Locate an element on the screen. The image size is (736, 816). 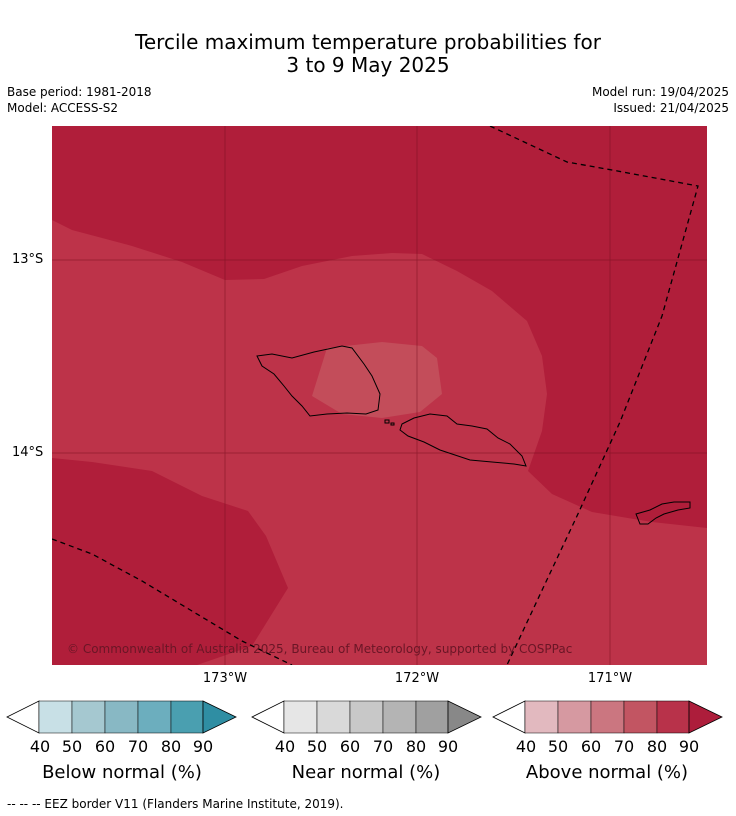
island-upolu is located at coordinates (463, 440).